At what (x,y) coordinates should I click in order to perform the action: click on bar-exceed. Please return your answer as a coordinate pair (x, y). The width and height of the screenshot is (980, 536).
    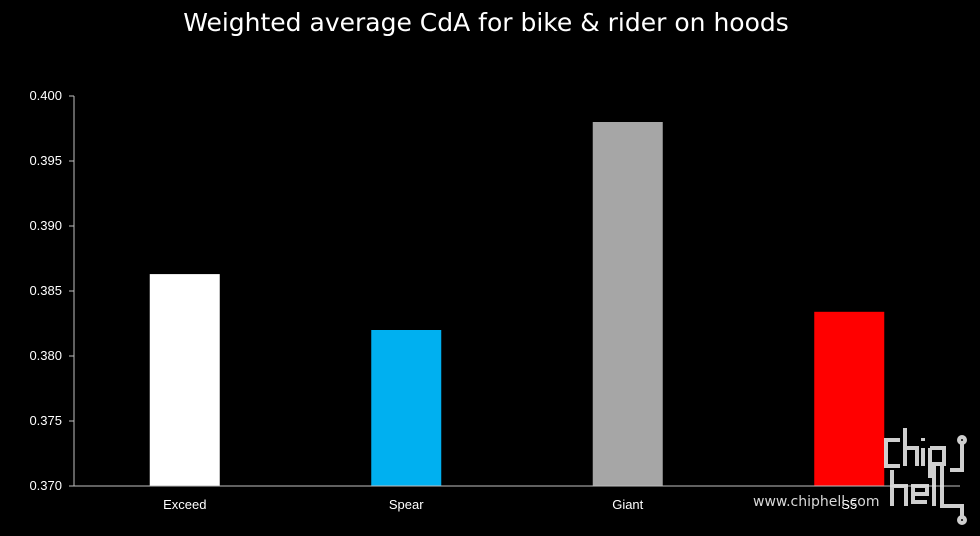
    Looking at the image, I should click on (184, 380).